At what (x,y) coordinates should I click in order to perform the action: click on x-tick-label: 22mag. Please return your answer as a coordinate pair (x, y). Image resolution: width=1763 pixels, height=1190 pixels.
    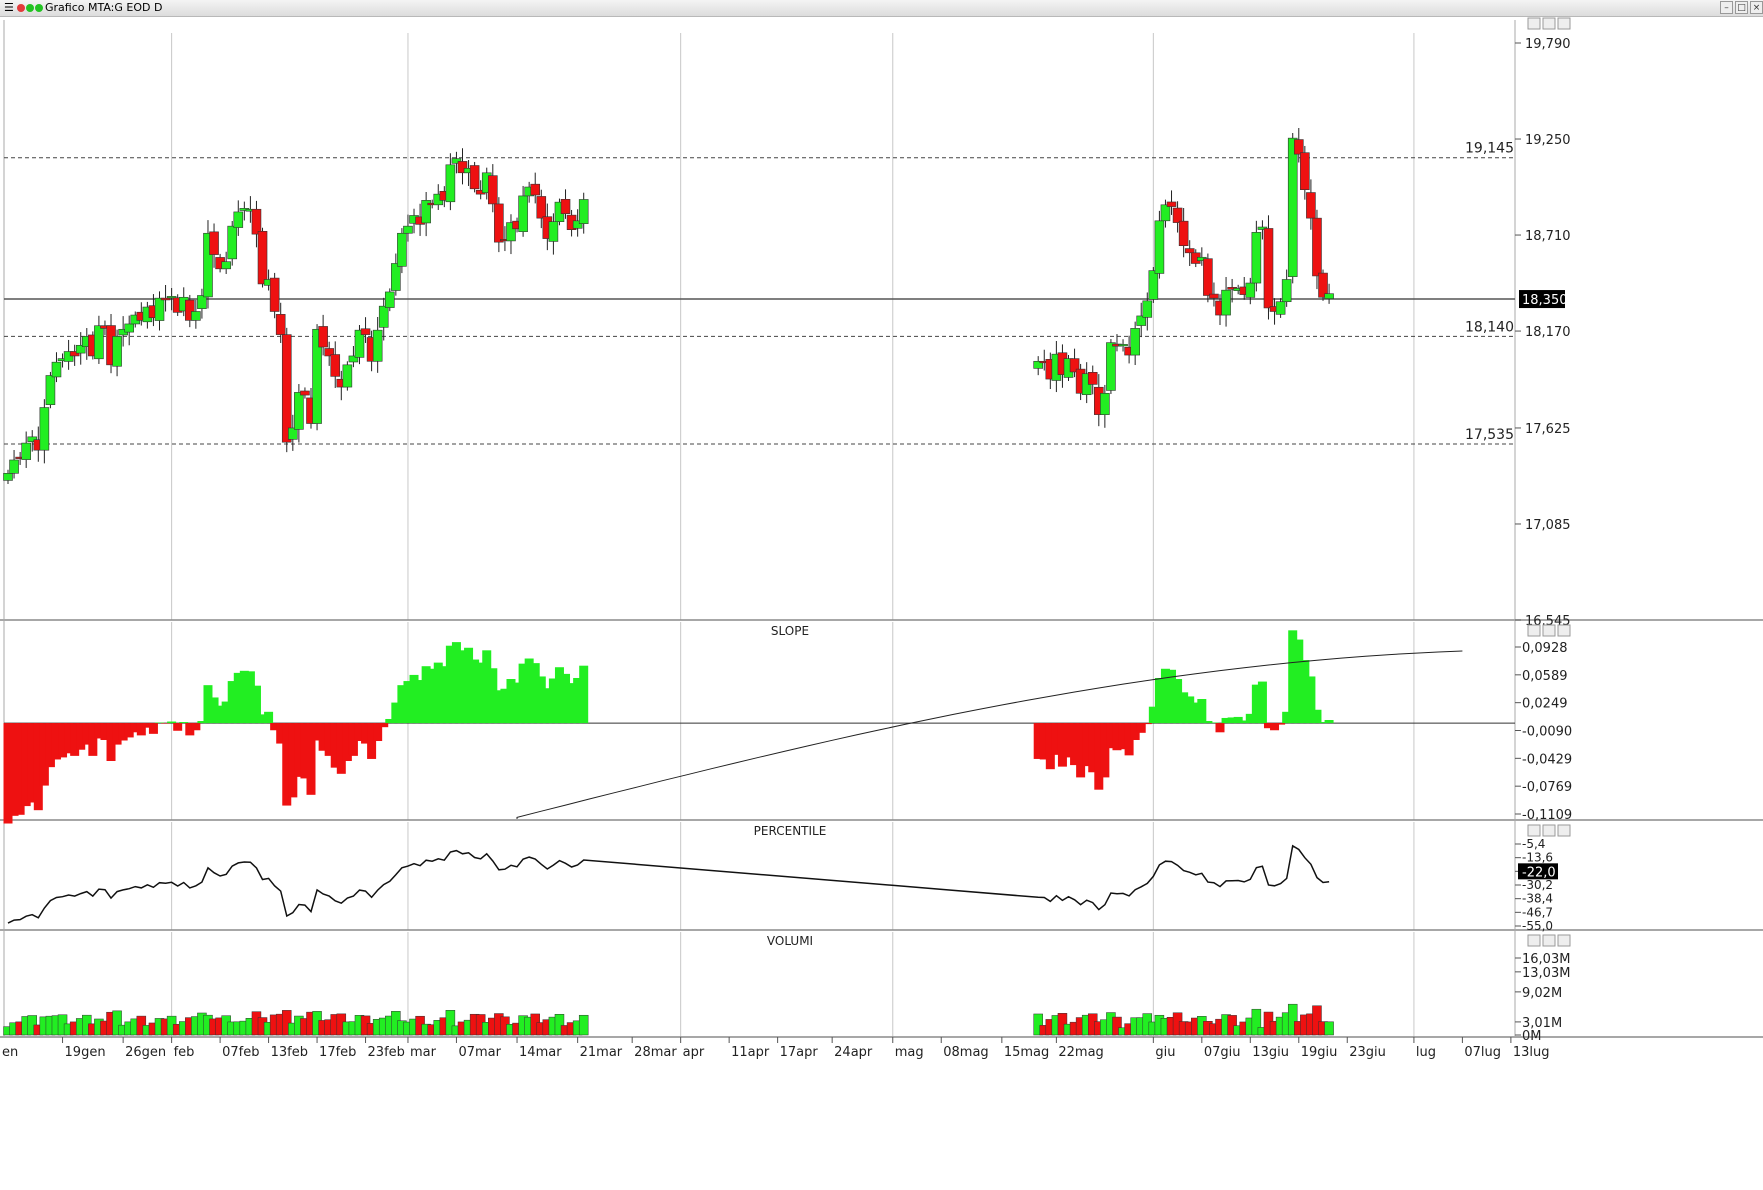
    Looking at the image, I should click on (1080, 1052).